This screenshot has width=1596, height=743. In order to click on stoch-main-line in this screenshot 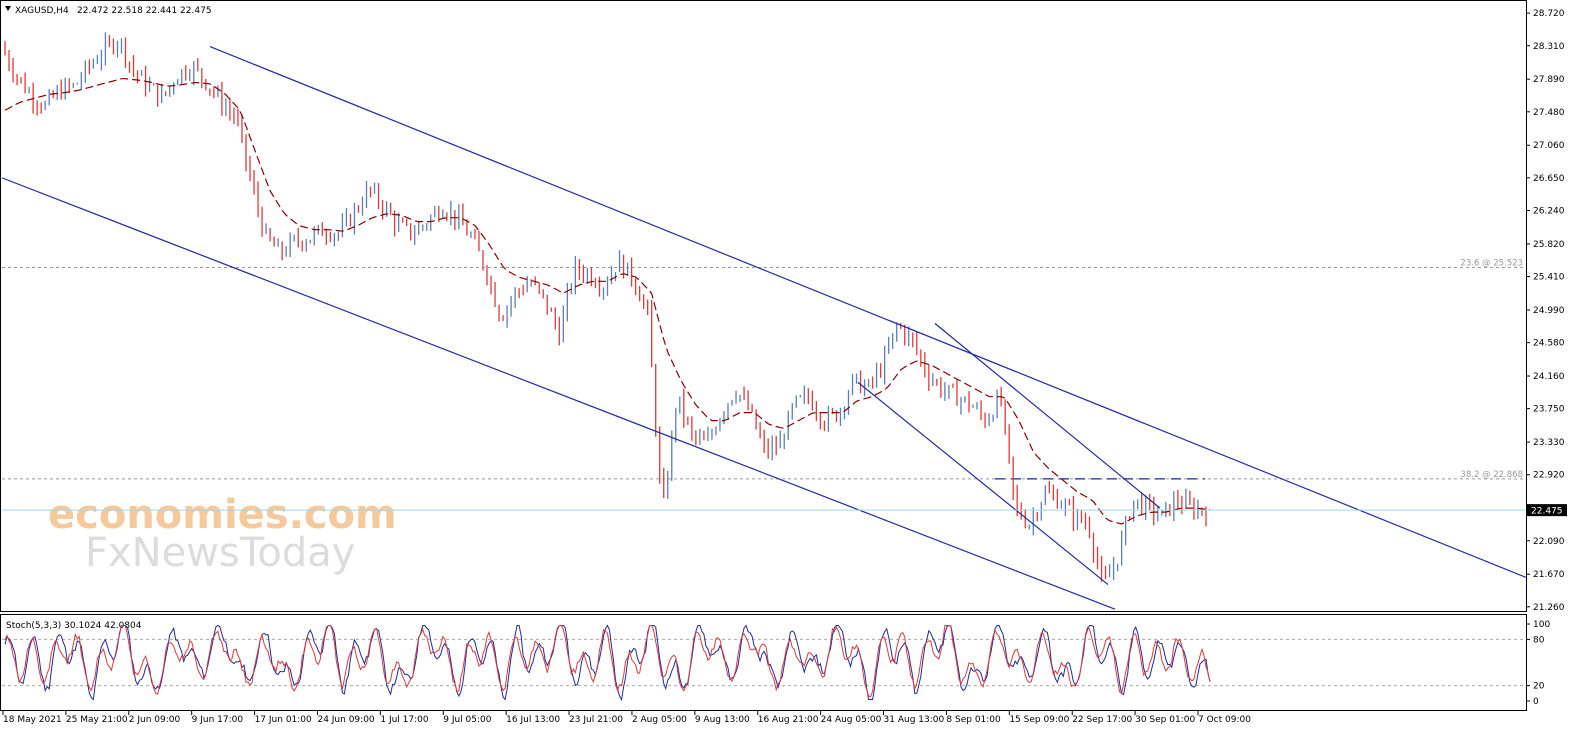, I will do `click(607, 662)`.